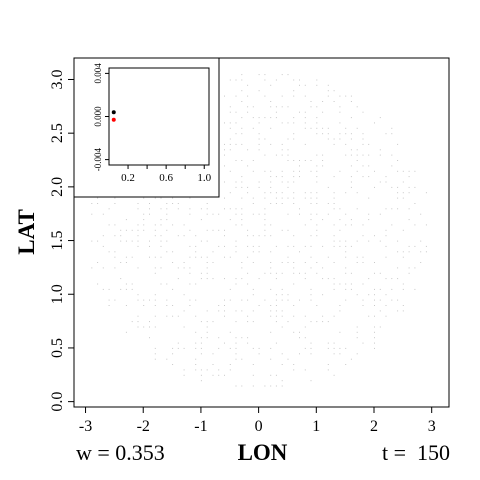 This screenshot has height=480, width=480. What do you see at coordinates (57, 187) in the screenshot?
I see `y-tick-label: 2.0` at bounding box center [57, 187].